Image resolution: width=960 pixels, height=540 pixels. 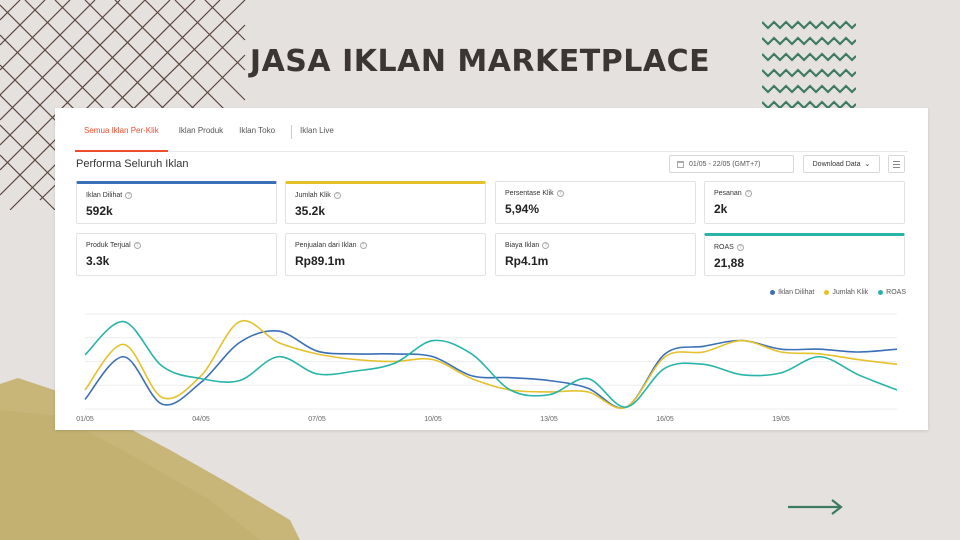 What do you see at coordinates (292, 132) in the screenshot?
I see `tab-divider` at bounding box center [292, 132].